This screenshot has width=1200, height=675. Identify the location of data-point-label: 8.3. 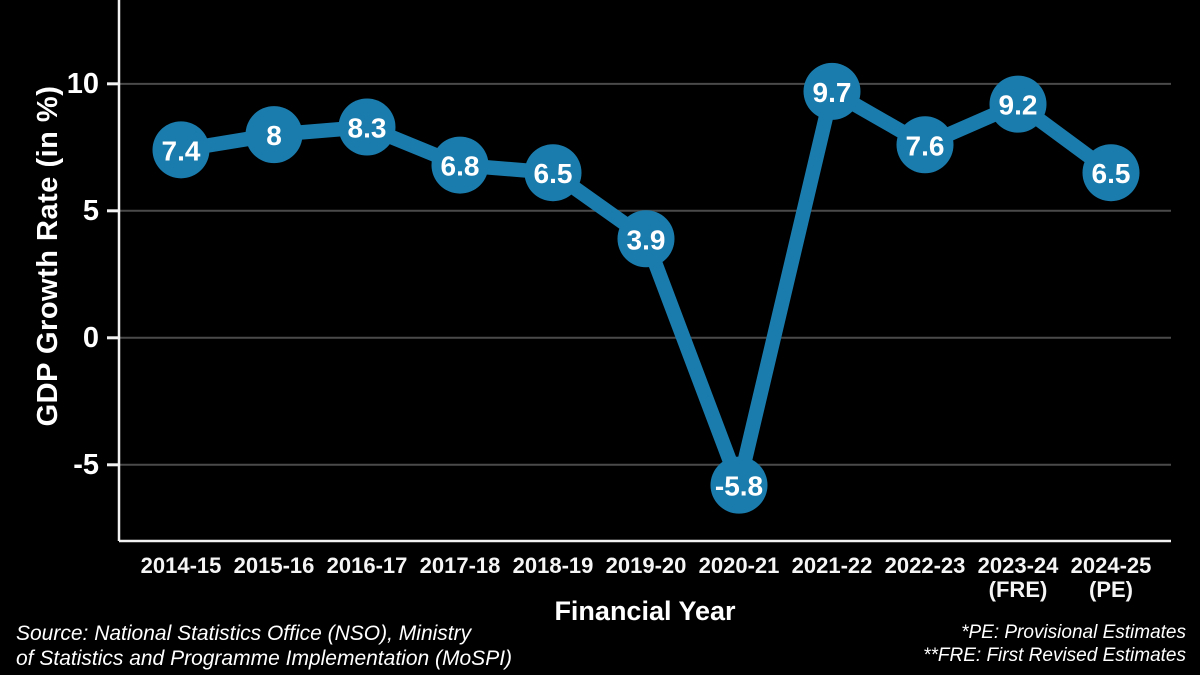
(367, 127).